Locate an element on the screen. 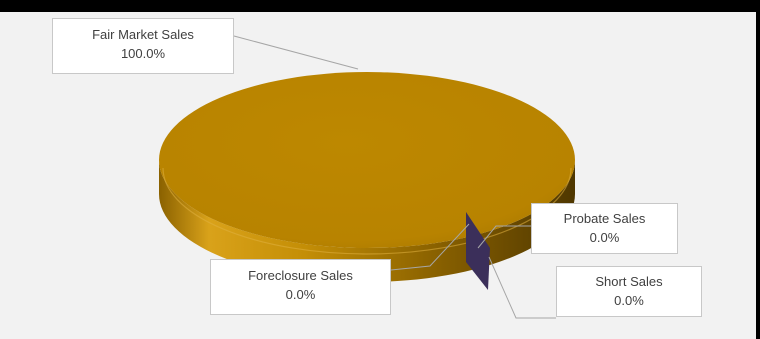  data-label-fair-market-sales: Fair Market Sales 100.0% is located at coordinates (143, 46).